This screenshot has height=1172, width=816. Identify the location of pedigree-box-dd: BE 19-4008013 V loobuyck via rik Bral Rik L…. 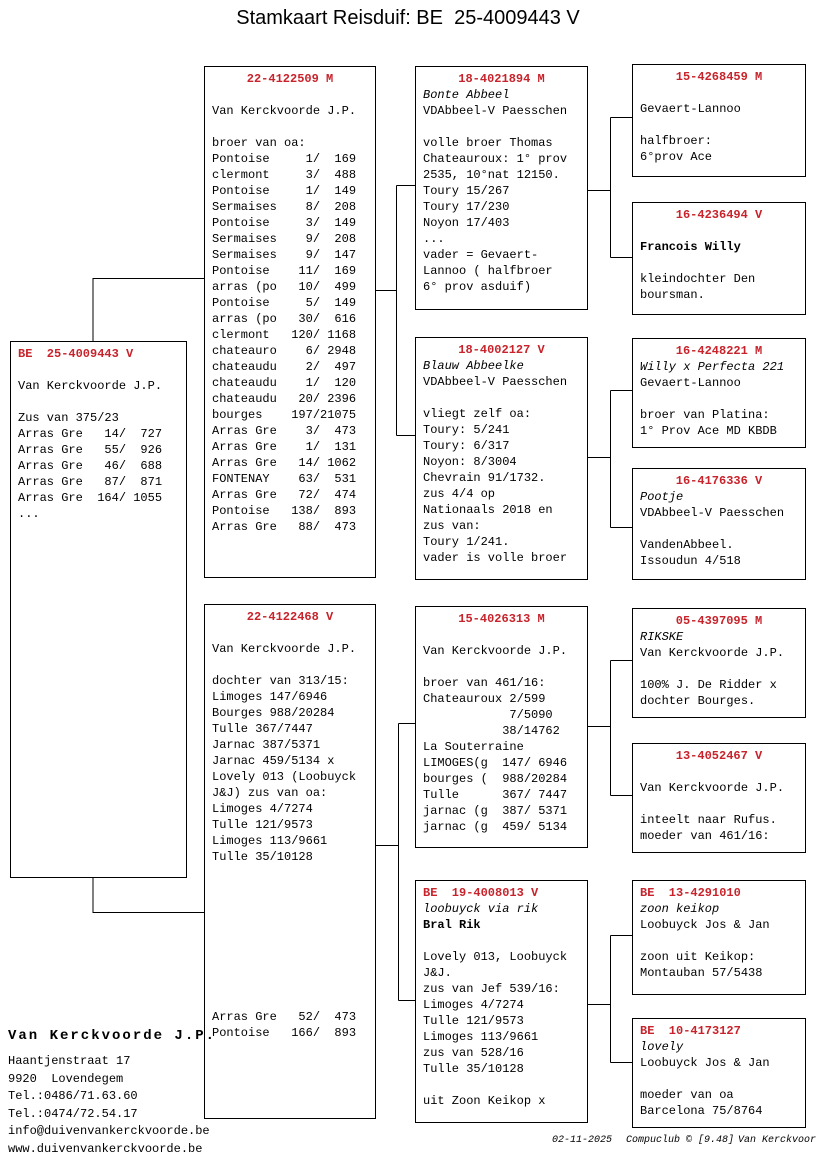
(501, 1001).